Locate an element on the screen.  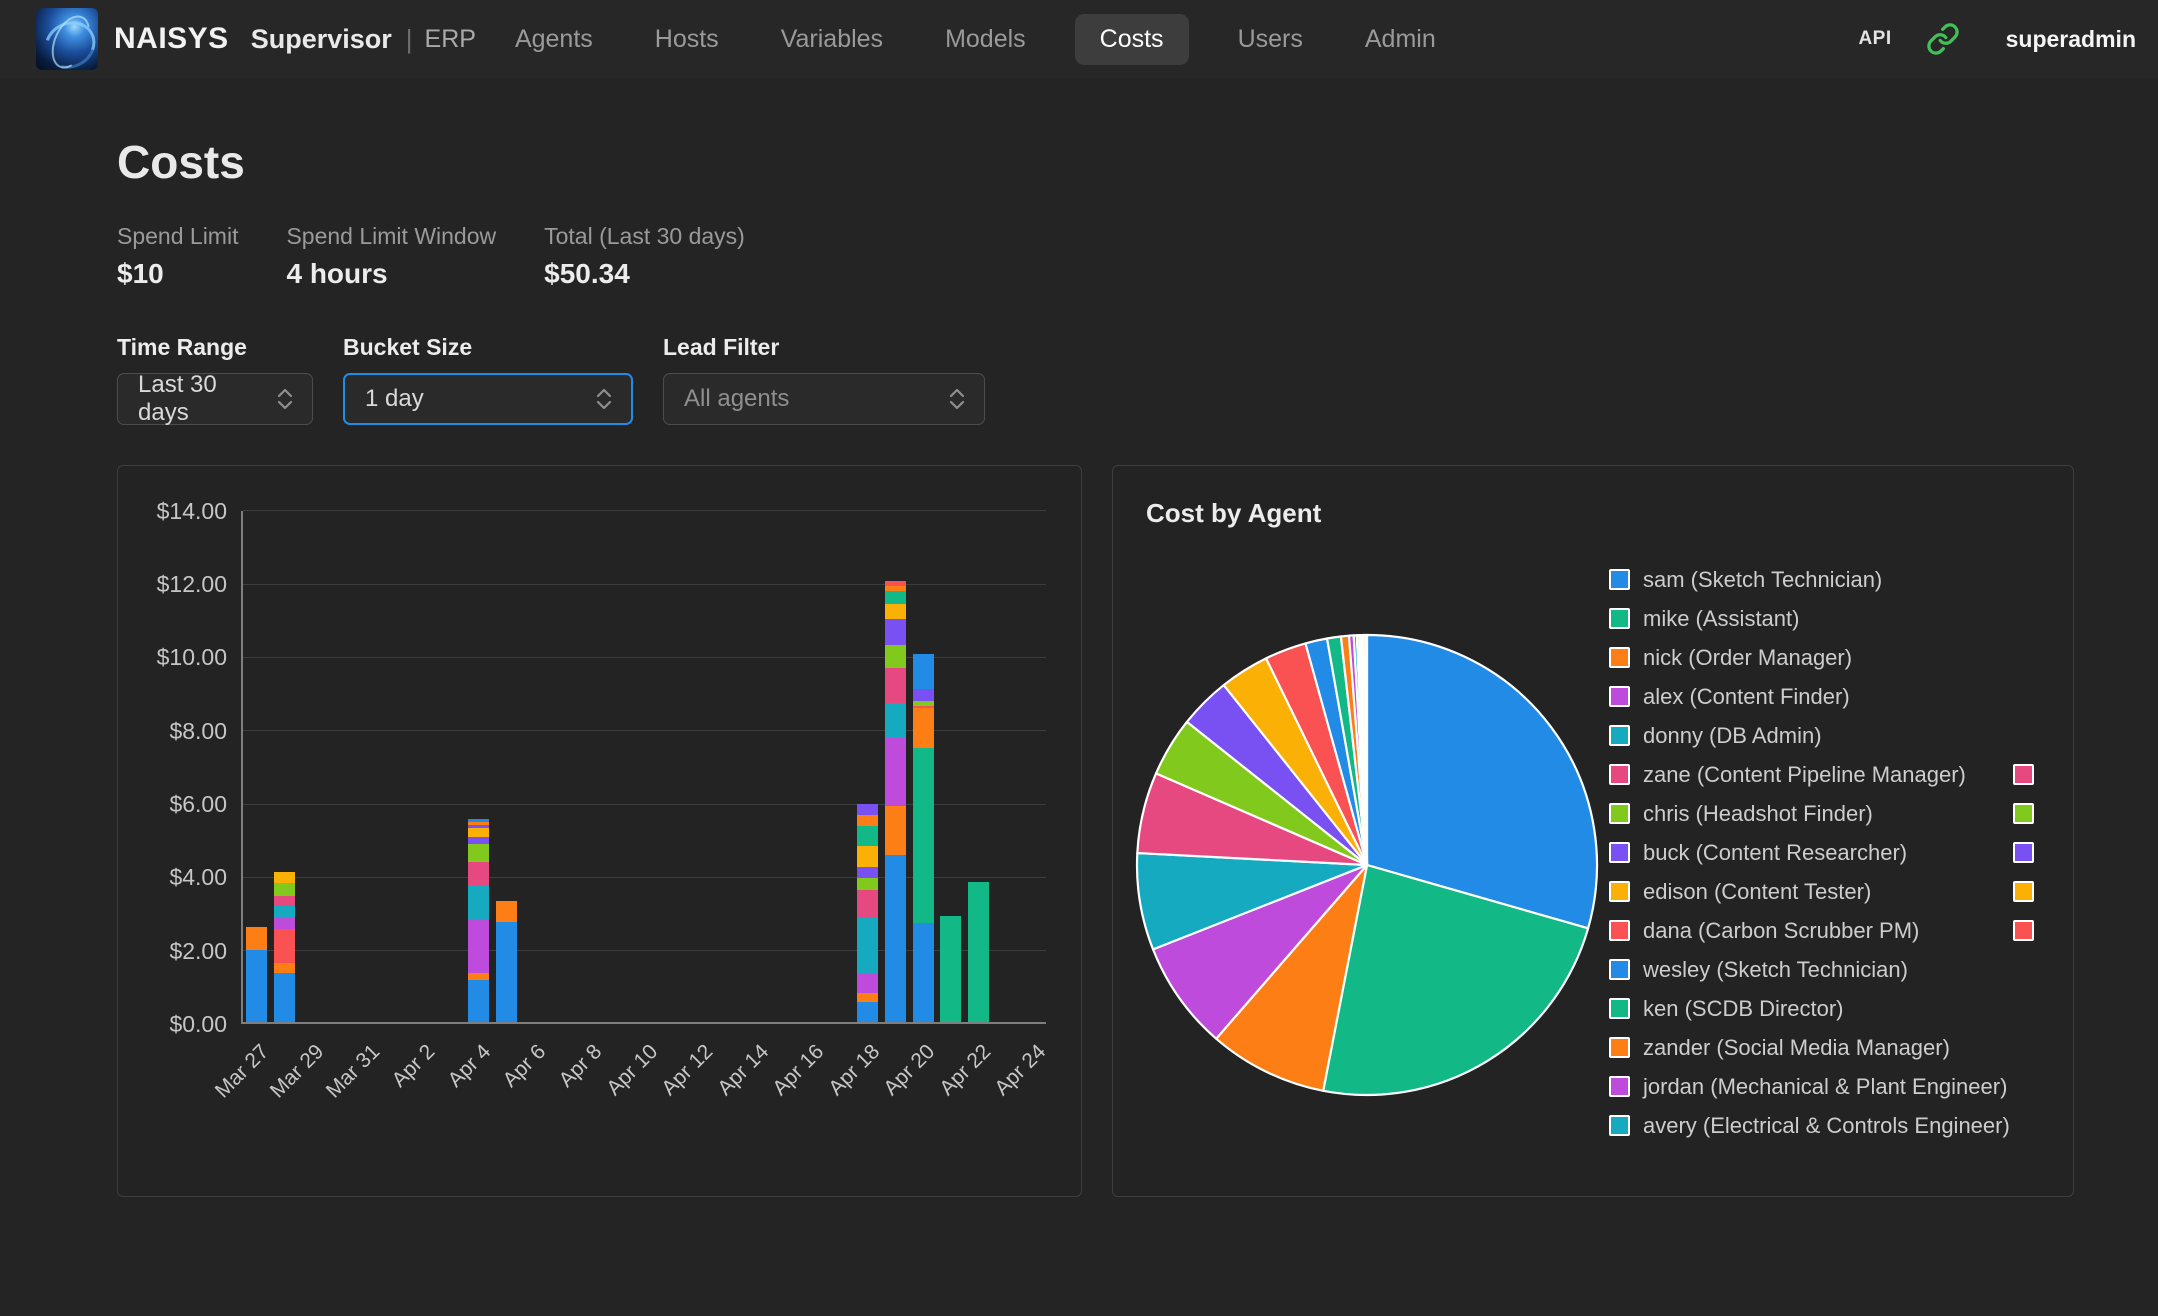
legend-item-buck: buck (Content Researcher) is located at coordinates (1809, 852).